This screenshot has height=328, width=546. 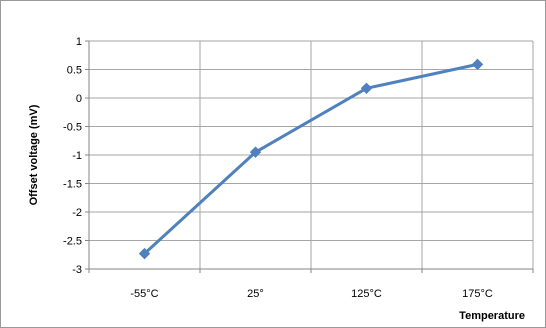 What do you see at coordinates (74, 71) in the screenshot?
I see `y-tick-label: 0.5` at bounding box center [74, 71].